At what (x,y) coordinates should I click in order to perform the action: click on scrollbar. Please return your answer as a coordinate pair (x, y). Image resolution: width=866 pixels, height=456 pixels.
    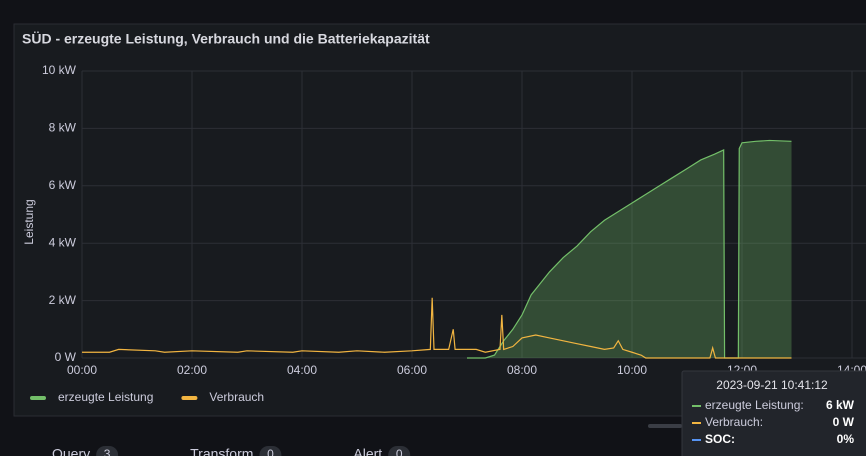
    Looking at the image, I should click on (665, 426).